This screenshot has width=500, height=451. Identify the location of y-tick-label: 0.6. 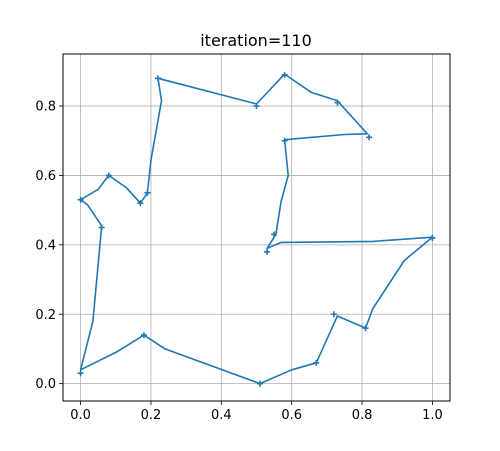
(45, 176).